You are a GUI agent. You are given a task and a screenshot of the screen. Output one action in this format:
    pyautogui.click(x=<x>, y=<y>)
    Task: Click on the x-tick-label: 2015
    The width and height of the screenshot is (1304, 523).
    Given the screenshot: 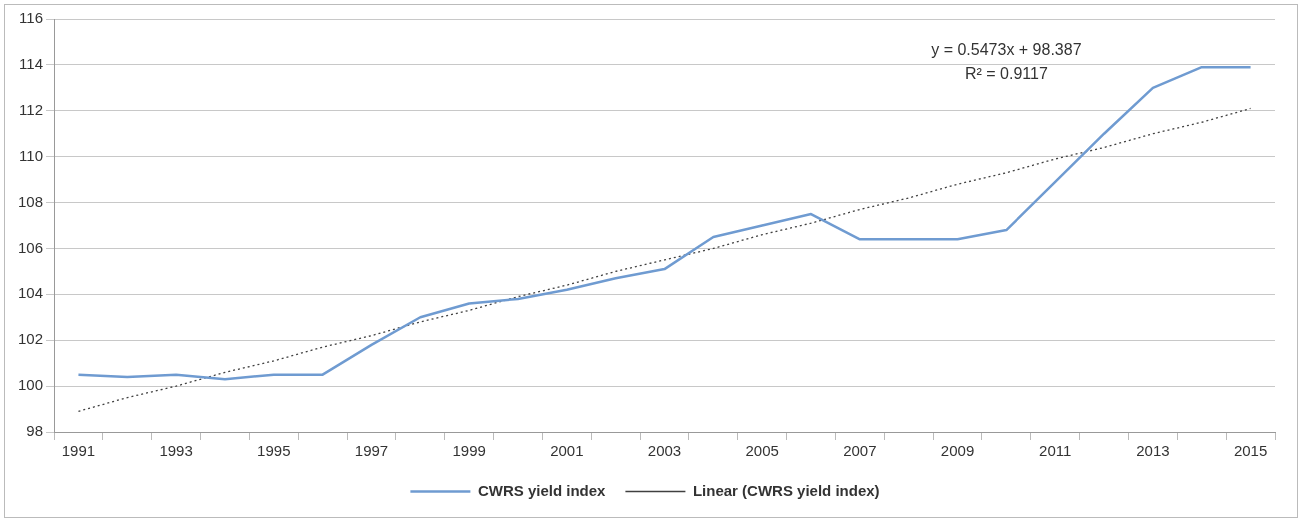 What is the action you would take?
    pyautogui.click(x=1250, y=451)
    